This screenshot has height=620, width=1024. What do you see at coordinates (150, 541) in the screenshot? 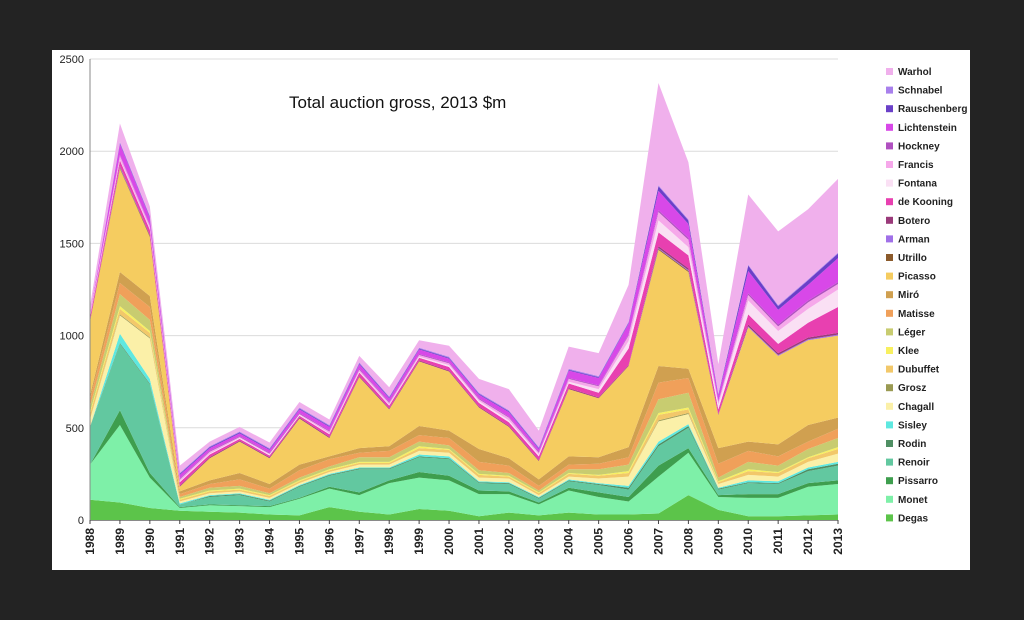
I see `x-tick-label: 1990` at bounding box center [150, 541].